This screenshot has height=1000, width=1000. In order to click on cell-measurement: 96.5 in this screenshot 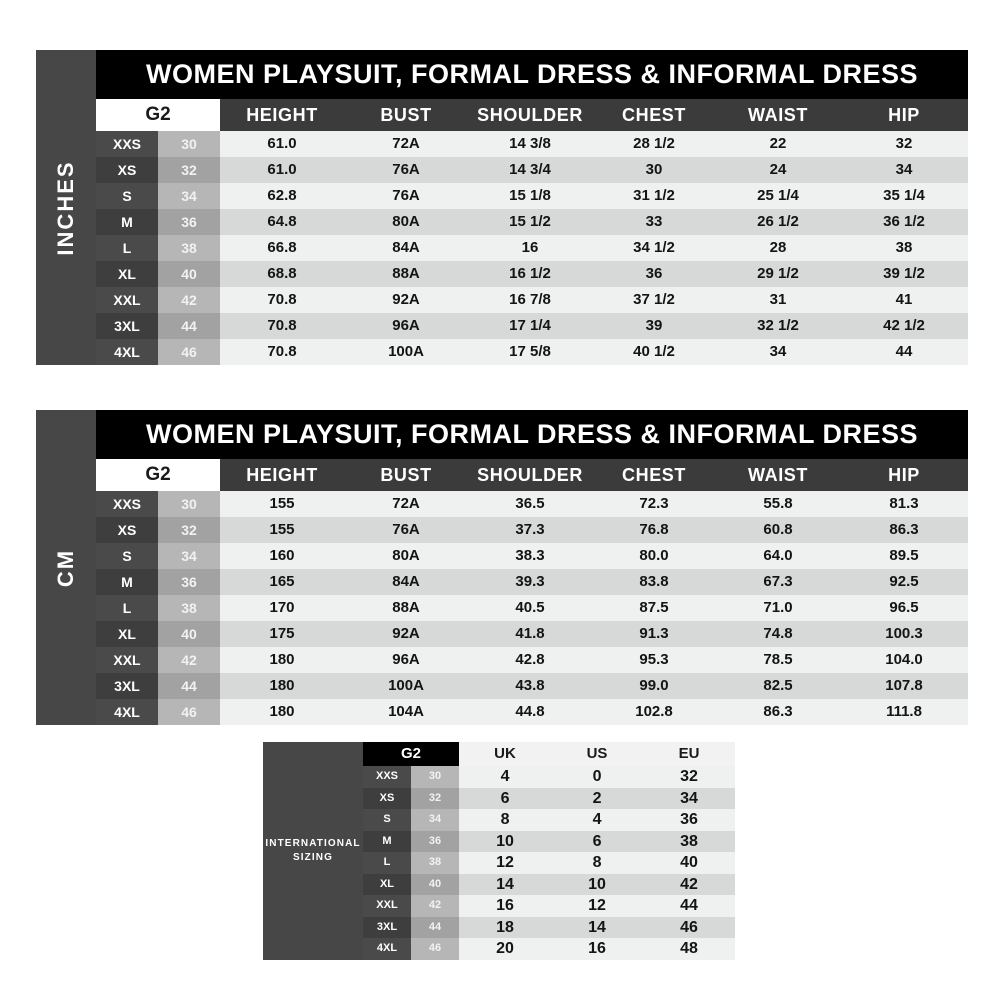, I will do `click(904, 608)`.